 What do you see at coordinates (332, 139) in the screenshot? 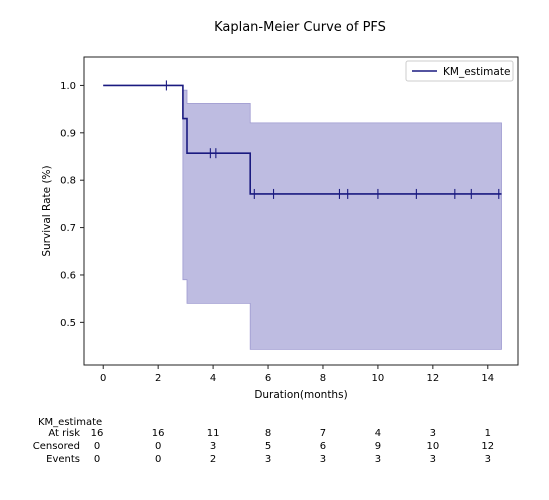
I see `censor-marks-layer` at bounding box center [332, 139].